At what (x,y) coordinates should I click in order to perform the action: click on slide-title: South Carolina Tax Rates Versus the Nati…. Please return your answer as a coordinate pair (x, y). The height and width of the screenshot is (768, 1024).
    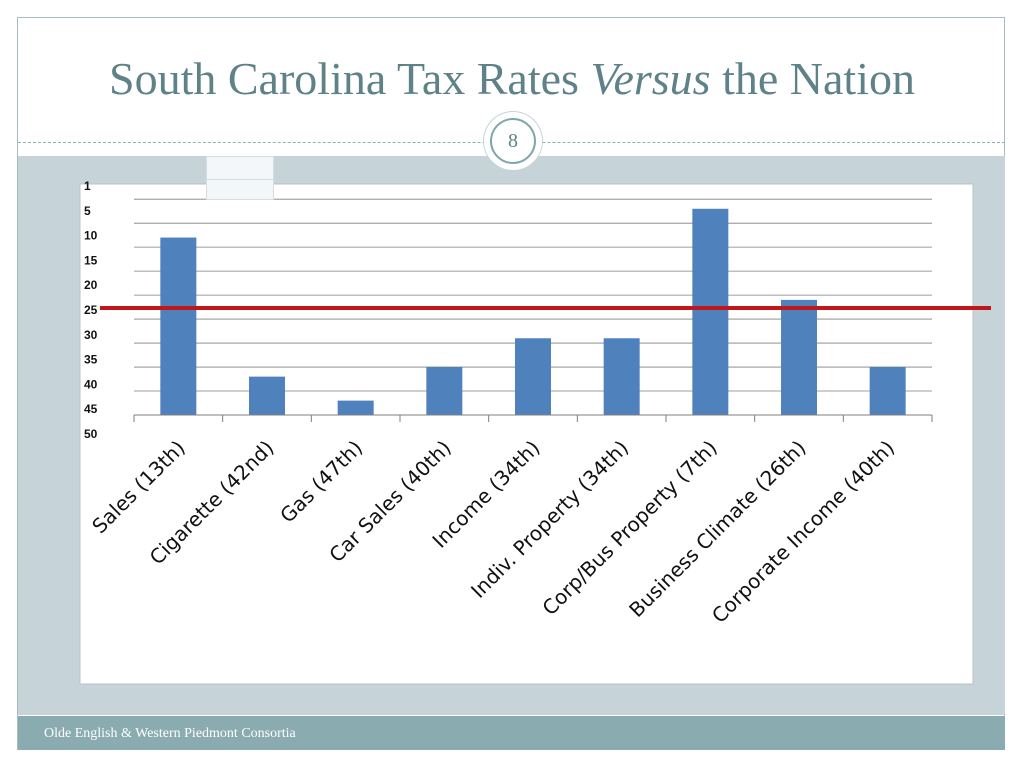
    Looking at the image, I should click on (512, 78).